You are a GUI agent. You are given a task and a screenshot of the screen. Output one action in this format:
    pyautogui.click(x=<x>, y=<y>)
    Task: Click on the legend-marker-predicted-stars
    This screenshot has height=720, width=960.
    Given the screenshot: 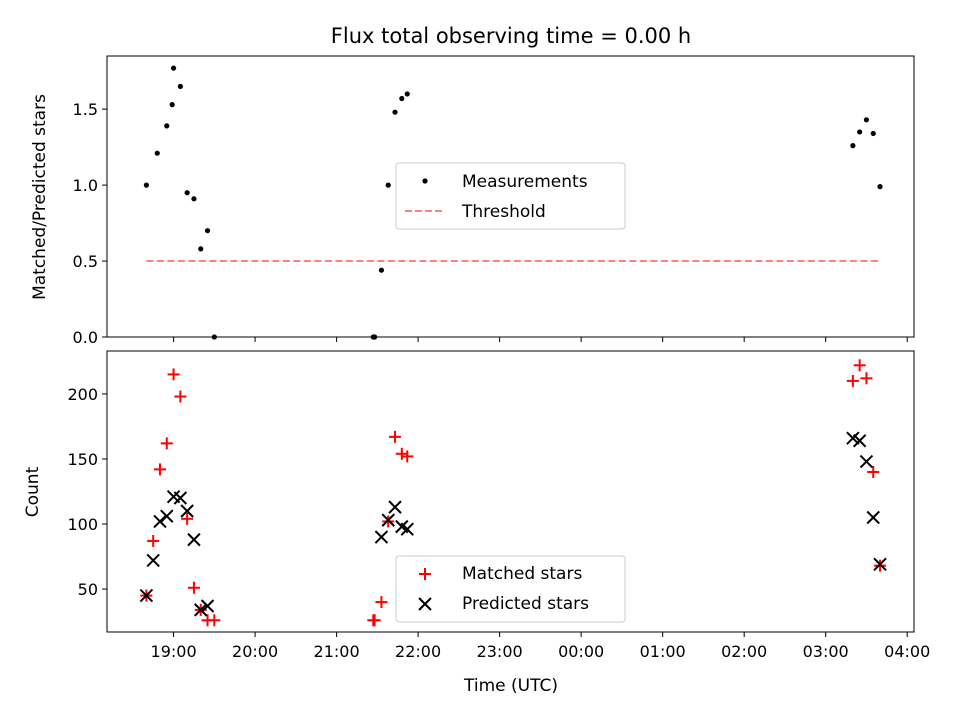 What is the action you would take?
    pyautogui.click(x=425, y=604)
    